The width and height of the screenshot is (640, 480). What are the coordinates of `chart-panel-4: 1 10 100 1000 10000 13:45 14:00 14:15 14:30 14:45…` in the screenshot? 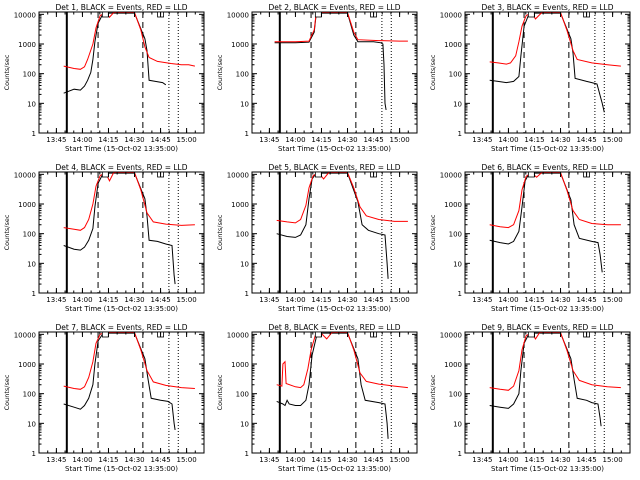 It's located at (104, 238).